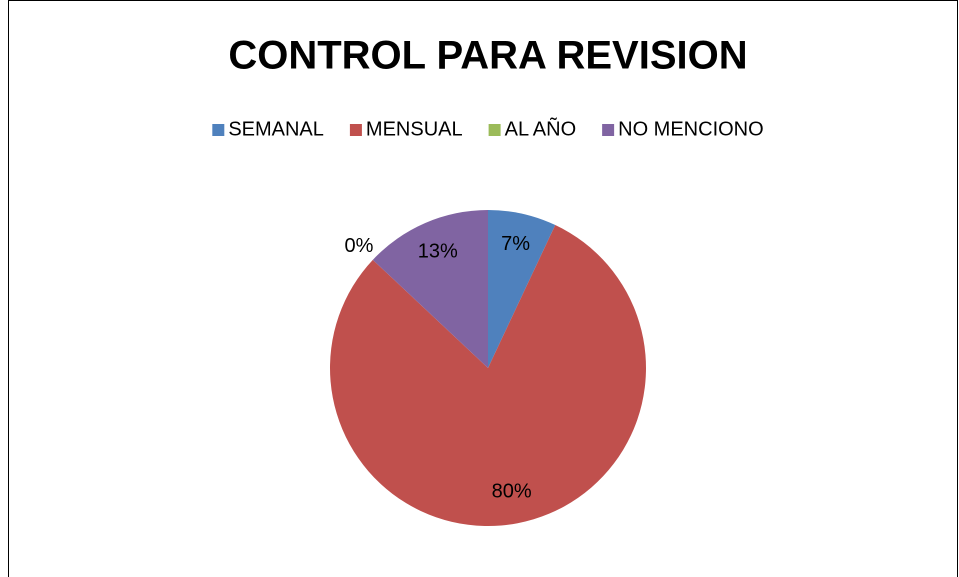 This screenshot has height=577, width=959. I want to click on data-label: 0%, so click(359, 246).